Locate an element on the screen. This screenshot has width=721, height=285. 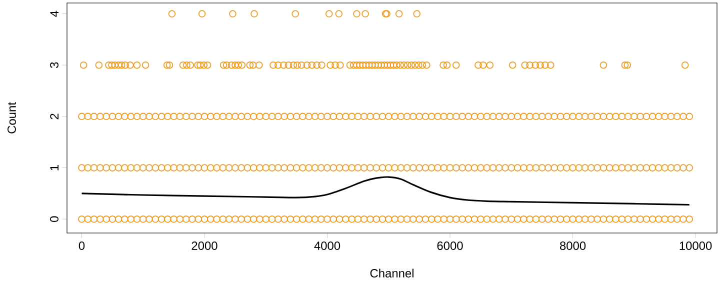
y-tick-label: 3 is located at coordinates (54, 65).